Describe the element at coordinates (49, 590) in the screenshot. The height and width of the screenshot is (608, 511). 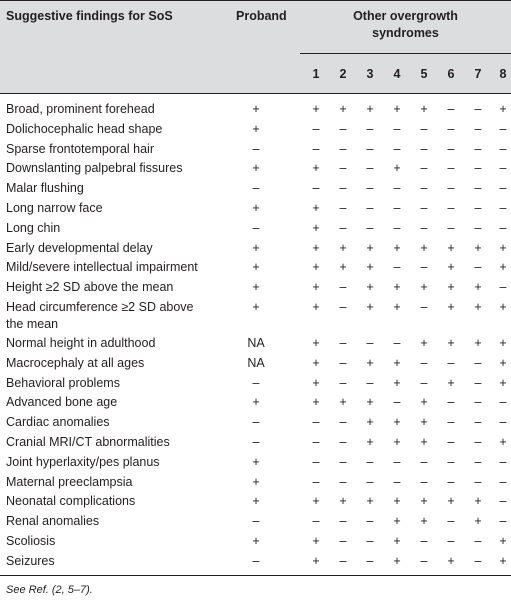
I see `table-footnote: See Ref. (2, 5–7).` at that location.